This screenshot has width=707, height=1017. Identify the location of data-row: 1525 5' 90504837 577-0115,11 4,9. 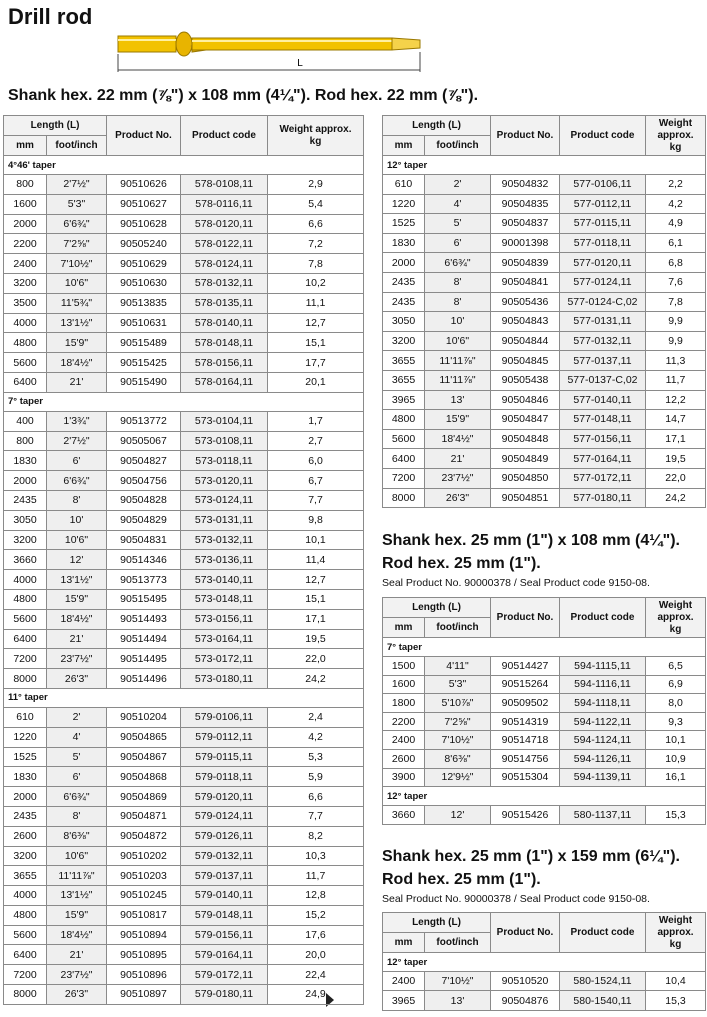
(544, 223).